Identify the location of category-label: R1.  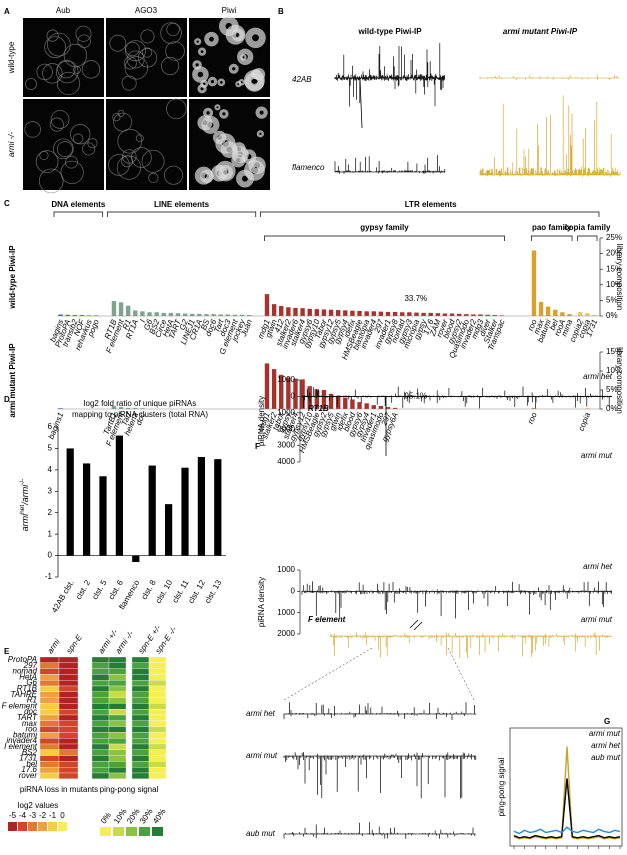
(127, 324).